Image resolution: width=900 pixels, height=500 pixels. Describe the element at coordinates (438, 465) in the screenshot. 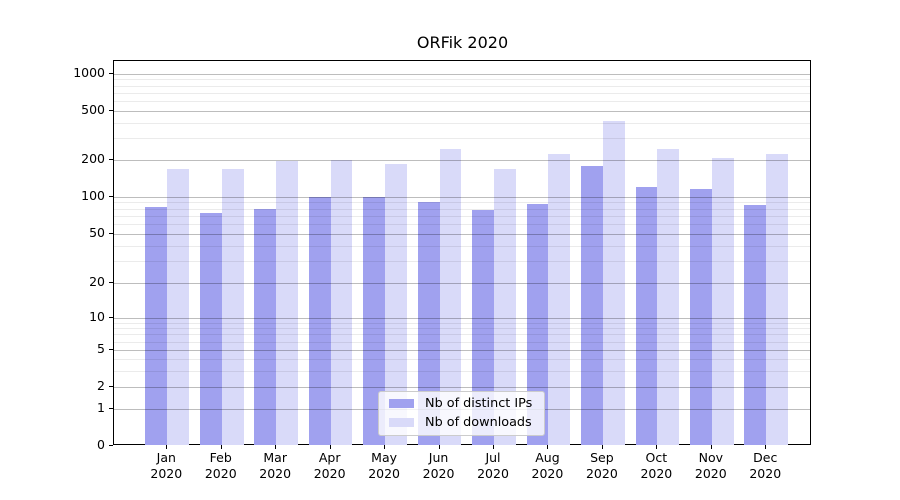

I see `x-axis-tick-label: Jun 2020` at that location.